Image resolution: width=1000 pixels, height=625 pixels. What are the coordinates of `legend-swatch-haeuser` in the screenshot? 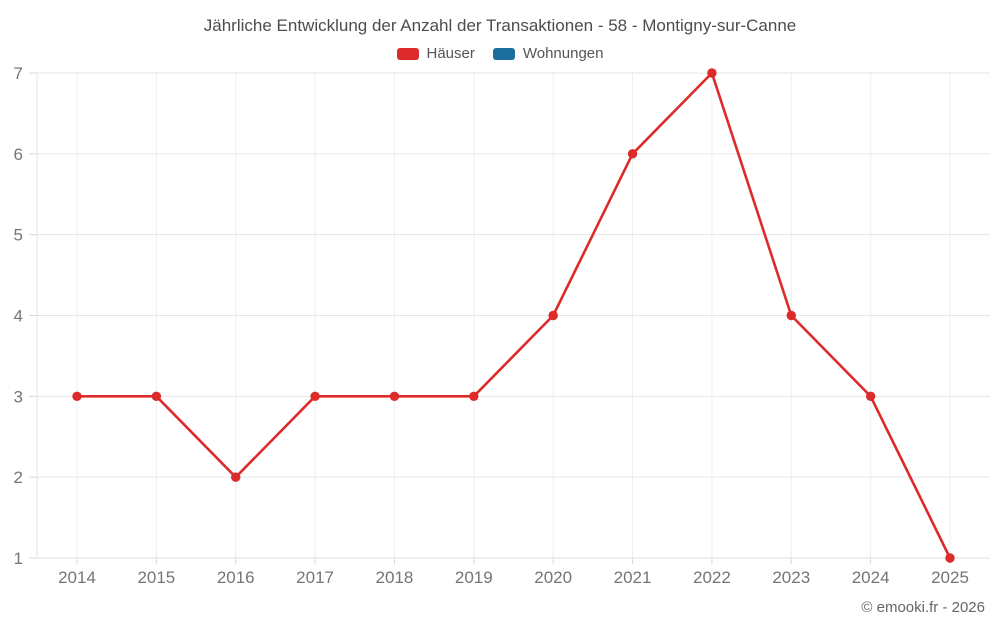 It's located at (407, 53).